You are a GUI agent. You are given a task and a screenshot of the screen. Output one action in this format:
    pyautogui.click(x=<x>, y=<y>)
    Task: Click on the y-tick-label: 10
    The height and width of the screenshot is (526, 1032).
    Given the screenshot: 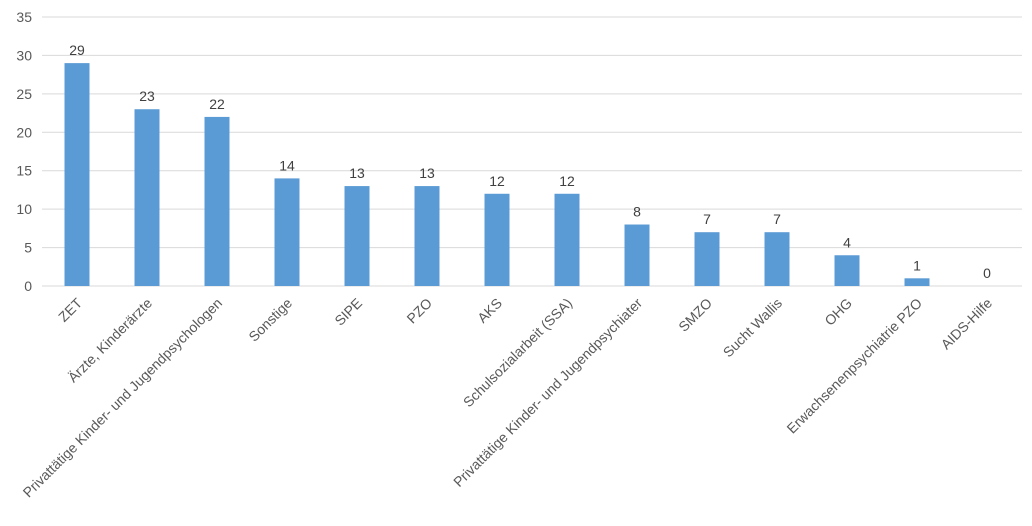 What is the action you would take?
    pyautogui.click(x=24, y=209)
    